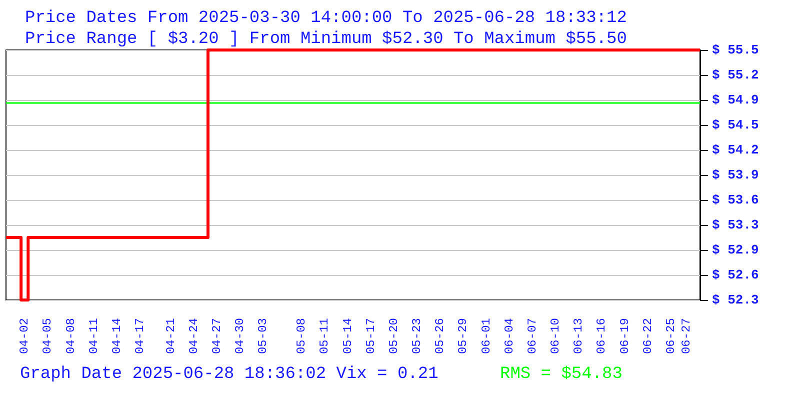 This screenshot has height=400, width=800. I want to click on x-tick-label: 04-11, so click(93, 336).